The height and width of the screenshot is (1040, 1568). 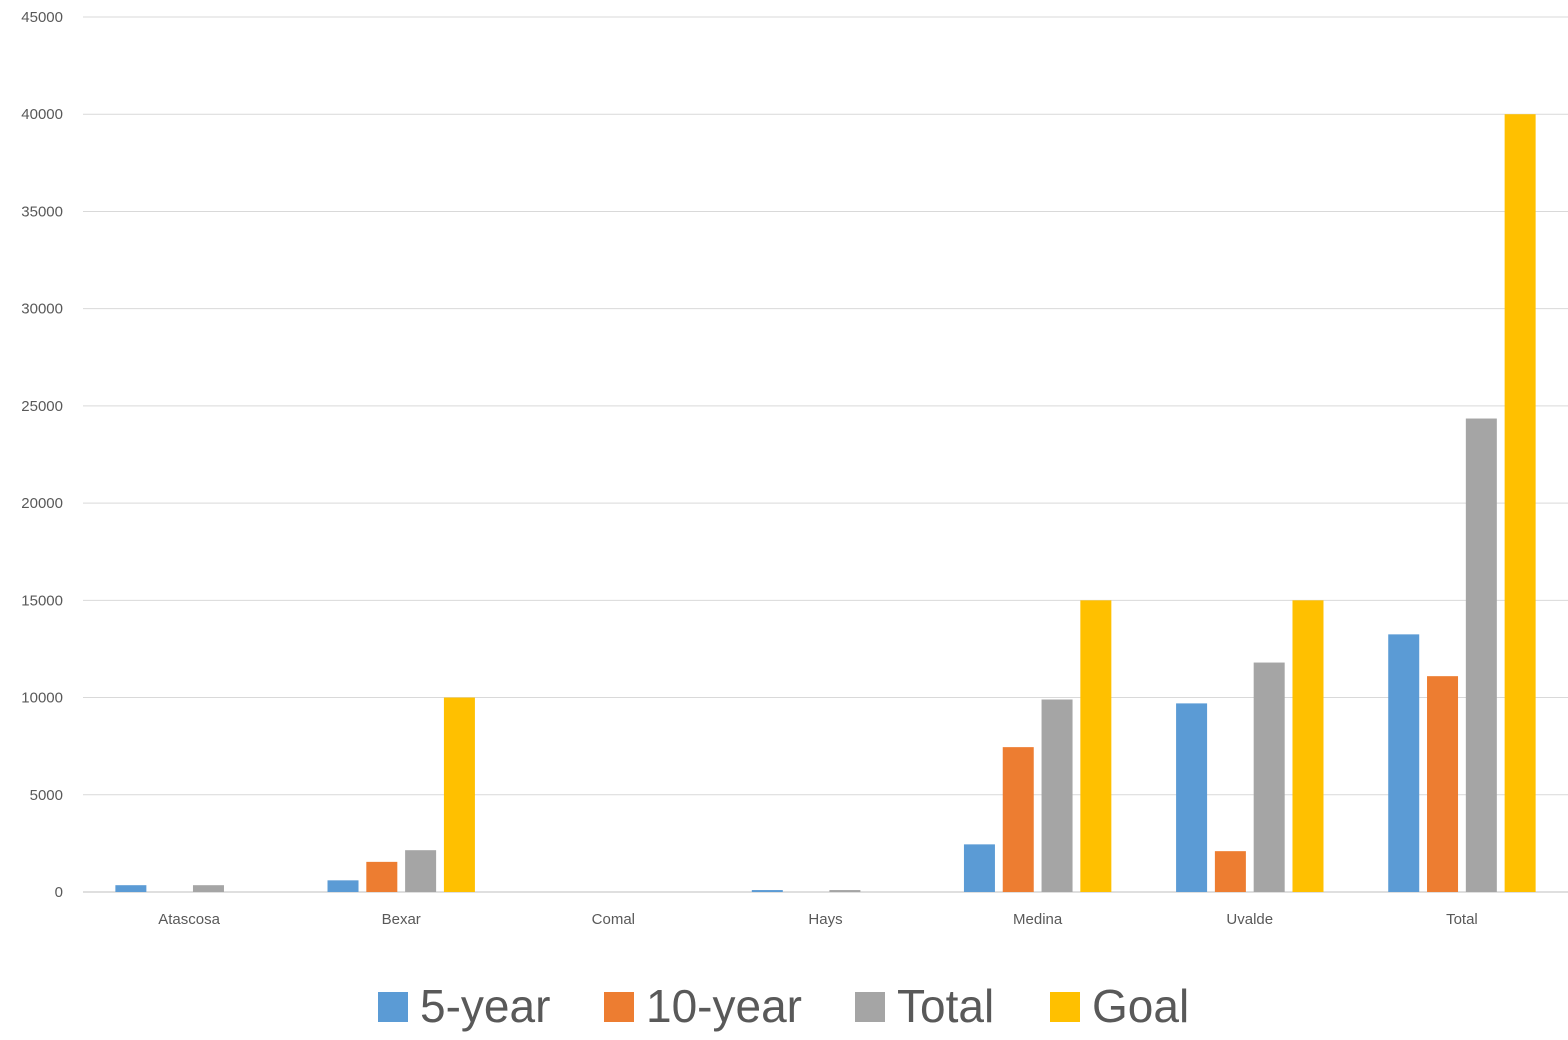 What do you see at coordinates (42, 17) in the screenshot?
I see `y-tick-label: 45000` at bounding box center [42, 17].